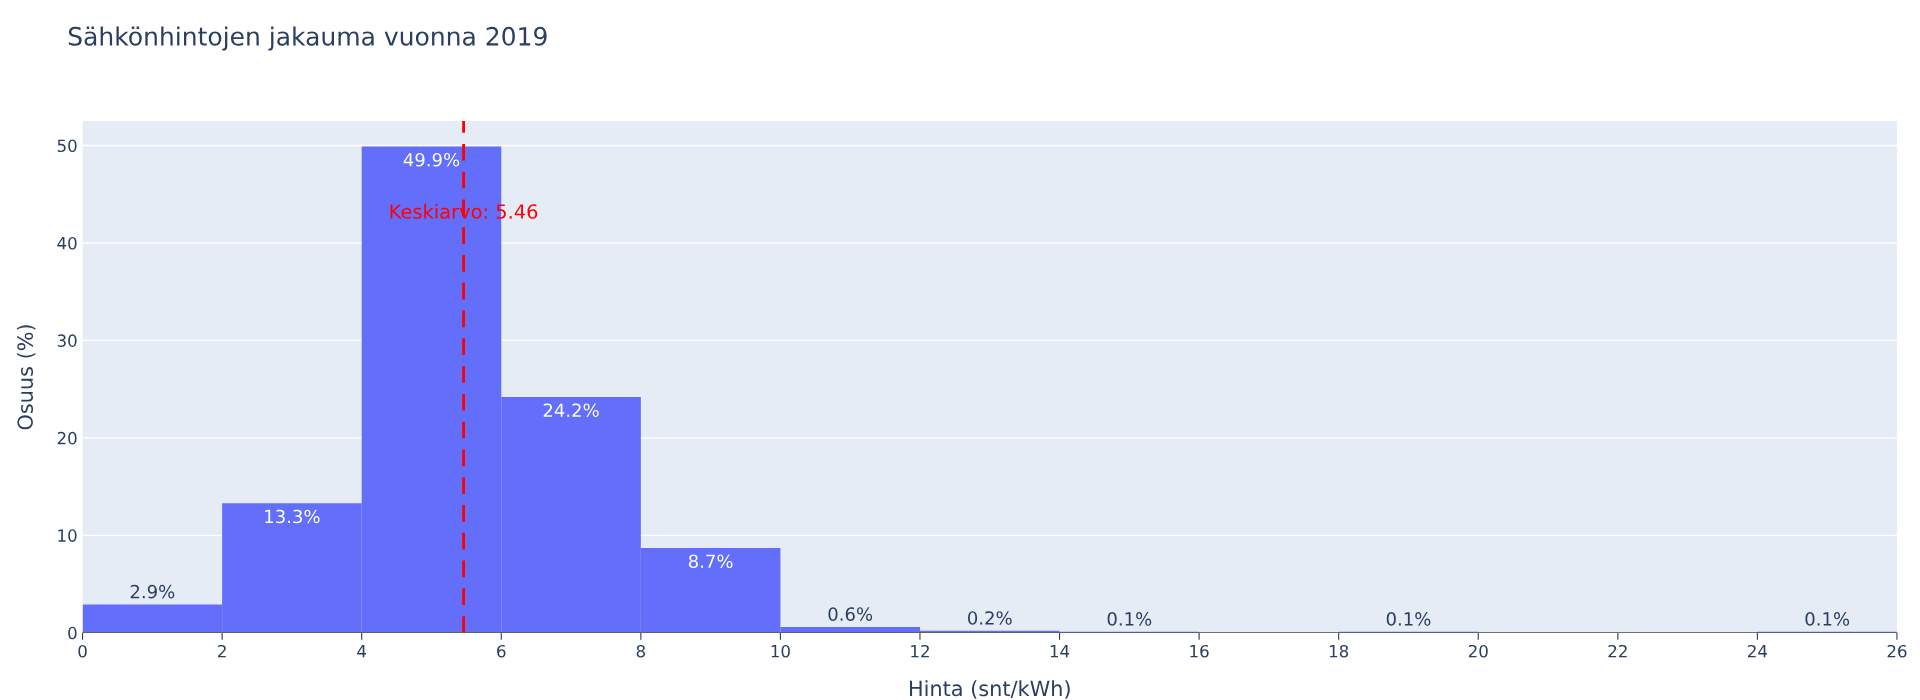  What do you see at coordinates (82, 651) in the screenshot?
I see `x-tick-label: 0` at bounding box center [82, 651].